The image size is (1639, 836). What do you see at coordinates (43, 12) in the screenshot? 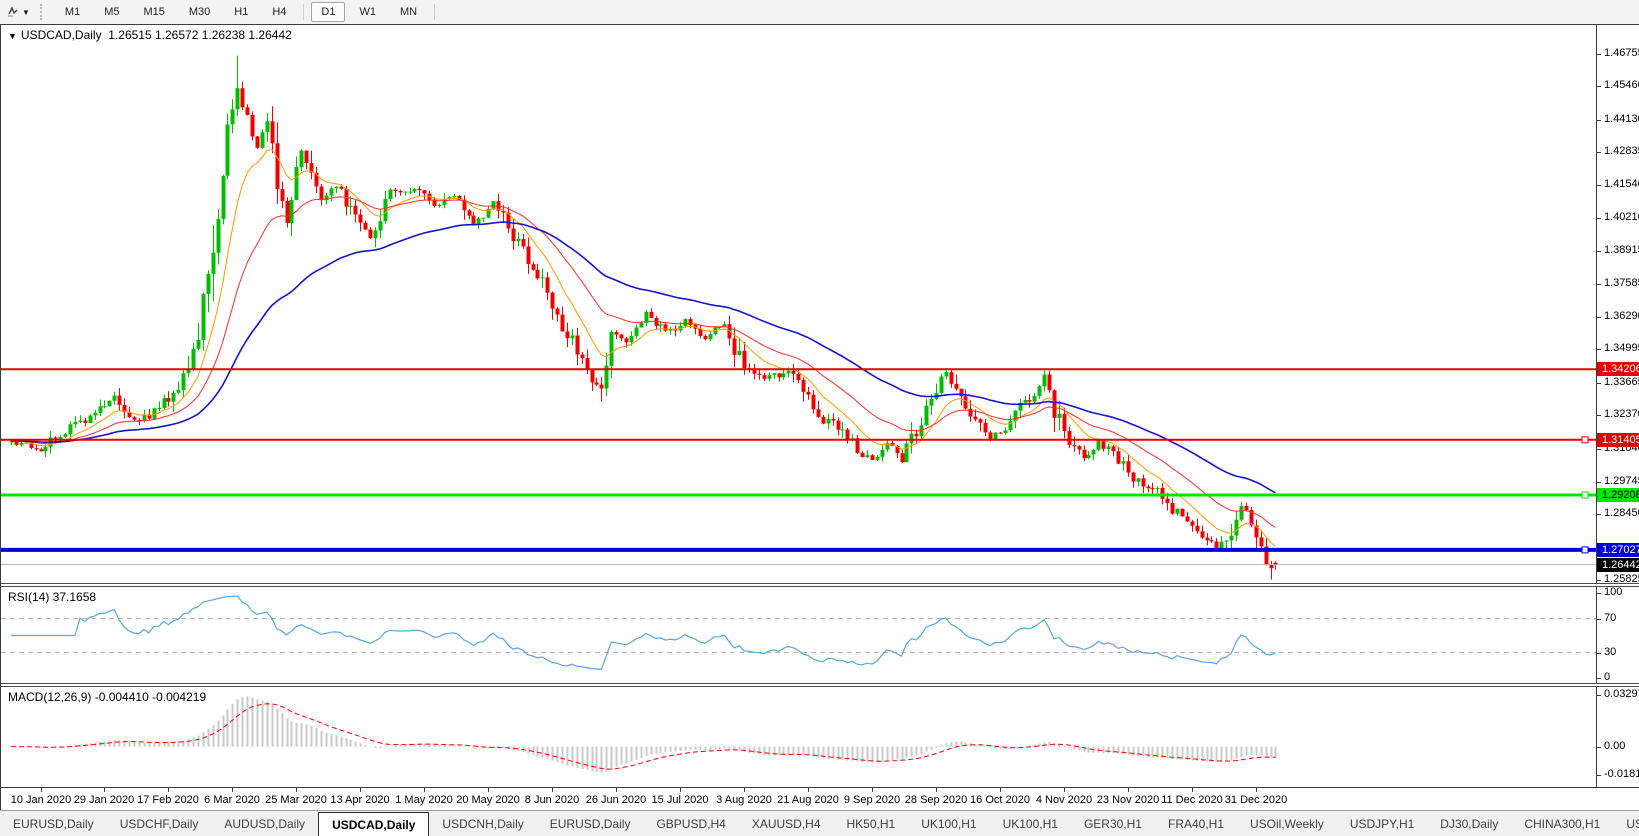
I see `toolbar-grip-handle` at bounding box center [43, 12].